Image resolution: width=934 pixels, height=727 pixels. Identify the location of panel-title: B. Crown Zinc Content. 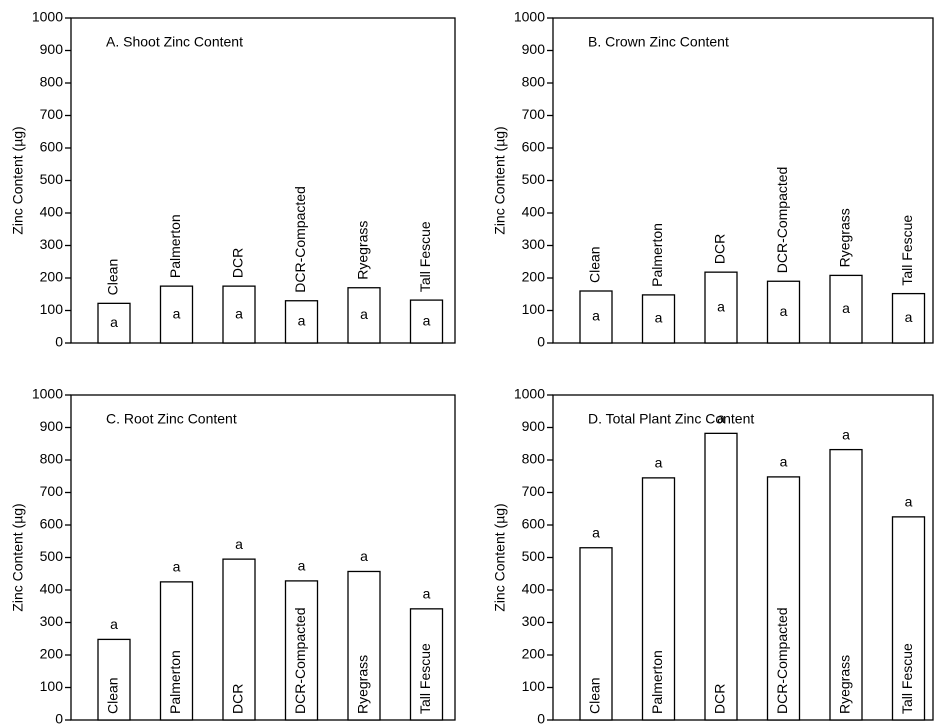
(658, 42).